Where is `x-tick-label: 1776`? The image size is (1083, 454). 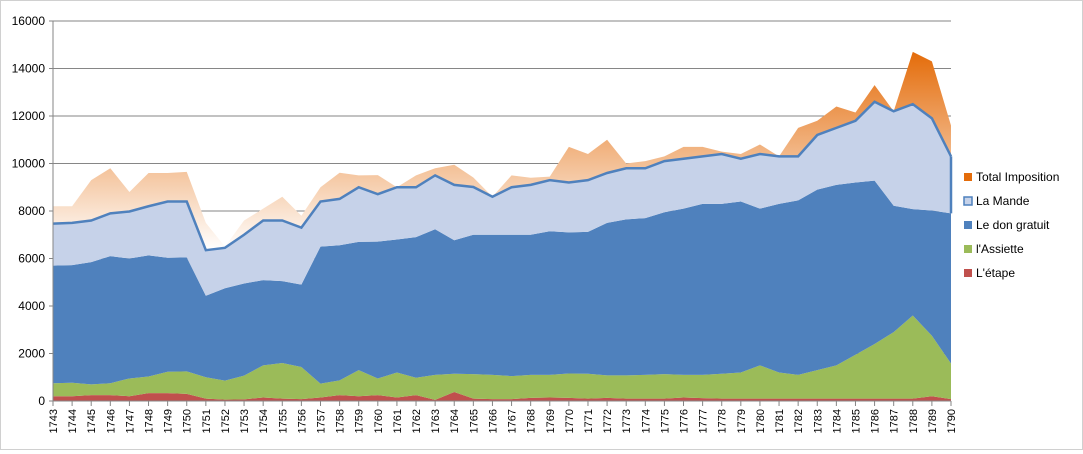 x-tick-label: 1776 is located at coordinates (685, 421).